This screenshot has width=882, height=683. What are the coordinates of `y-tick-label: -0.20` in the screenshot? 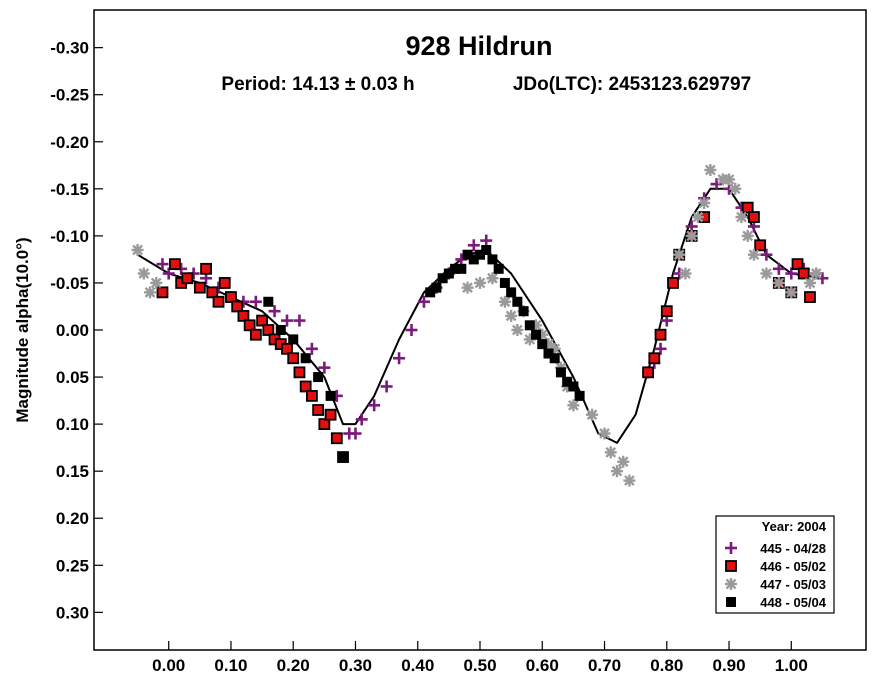 It's located at (69, 142).